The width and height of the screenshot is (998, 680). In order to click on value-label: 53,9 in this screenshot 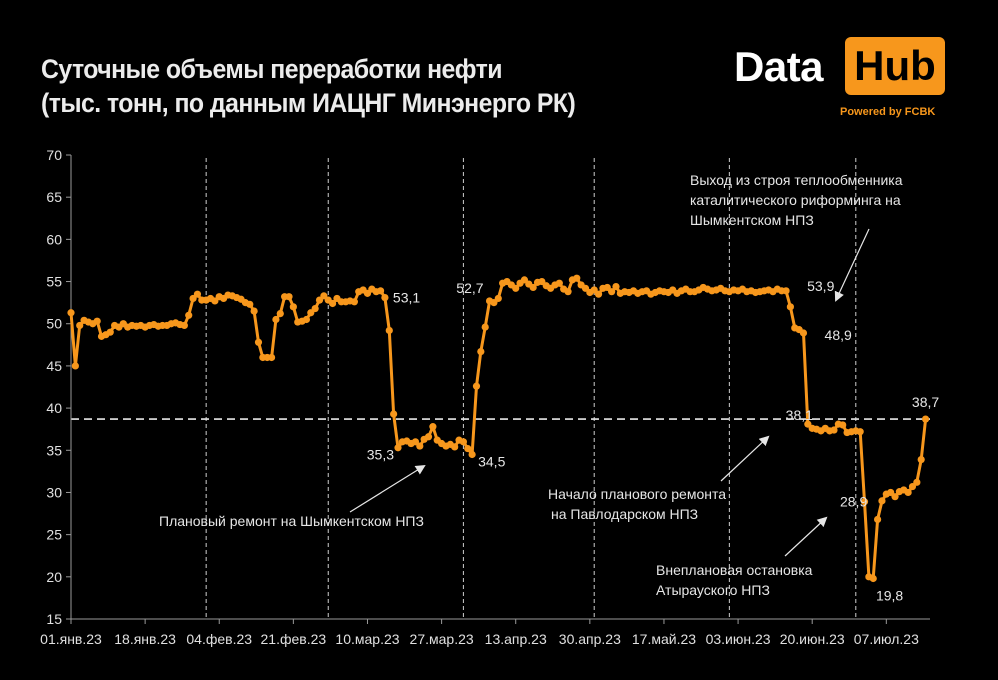, I will do `click(820, 286)`.